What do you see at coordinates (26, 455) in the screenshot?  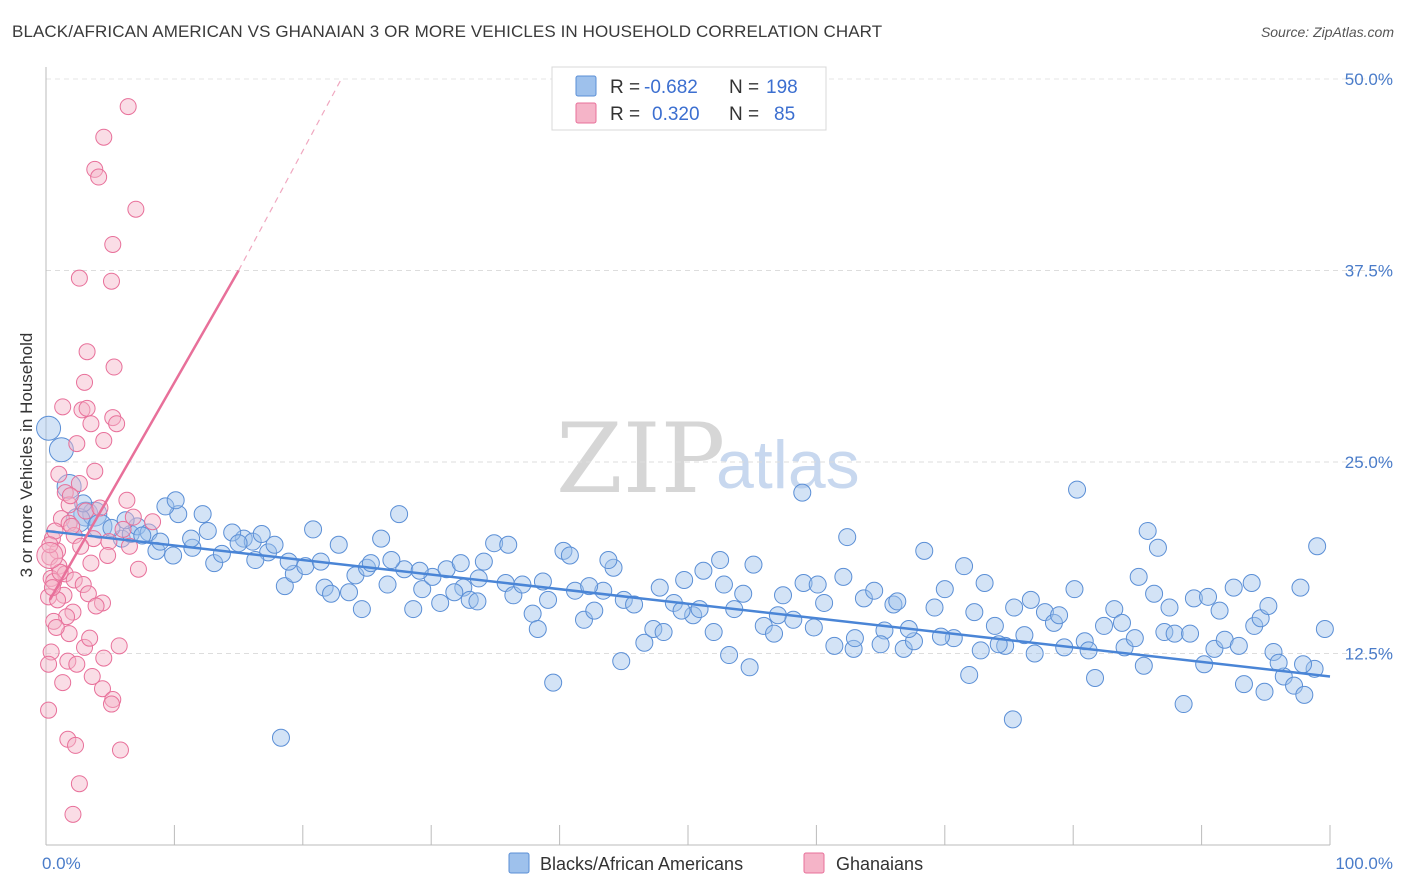 I see `y-axis-label: 3 or more Vehicles in Household` at bounding box center [26, 455].